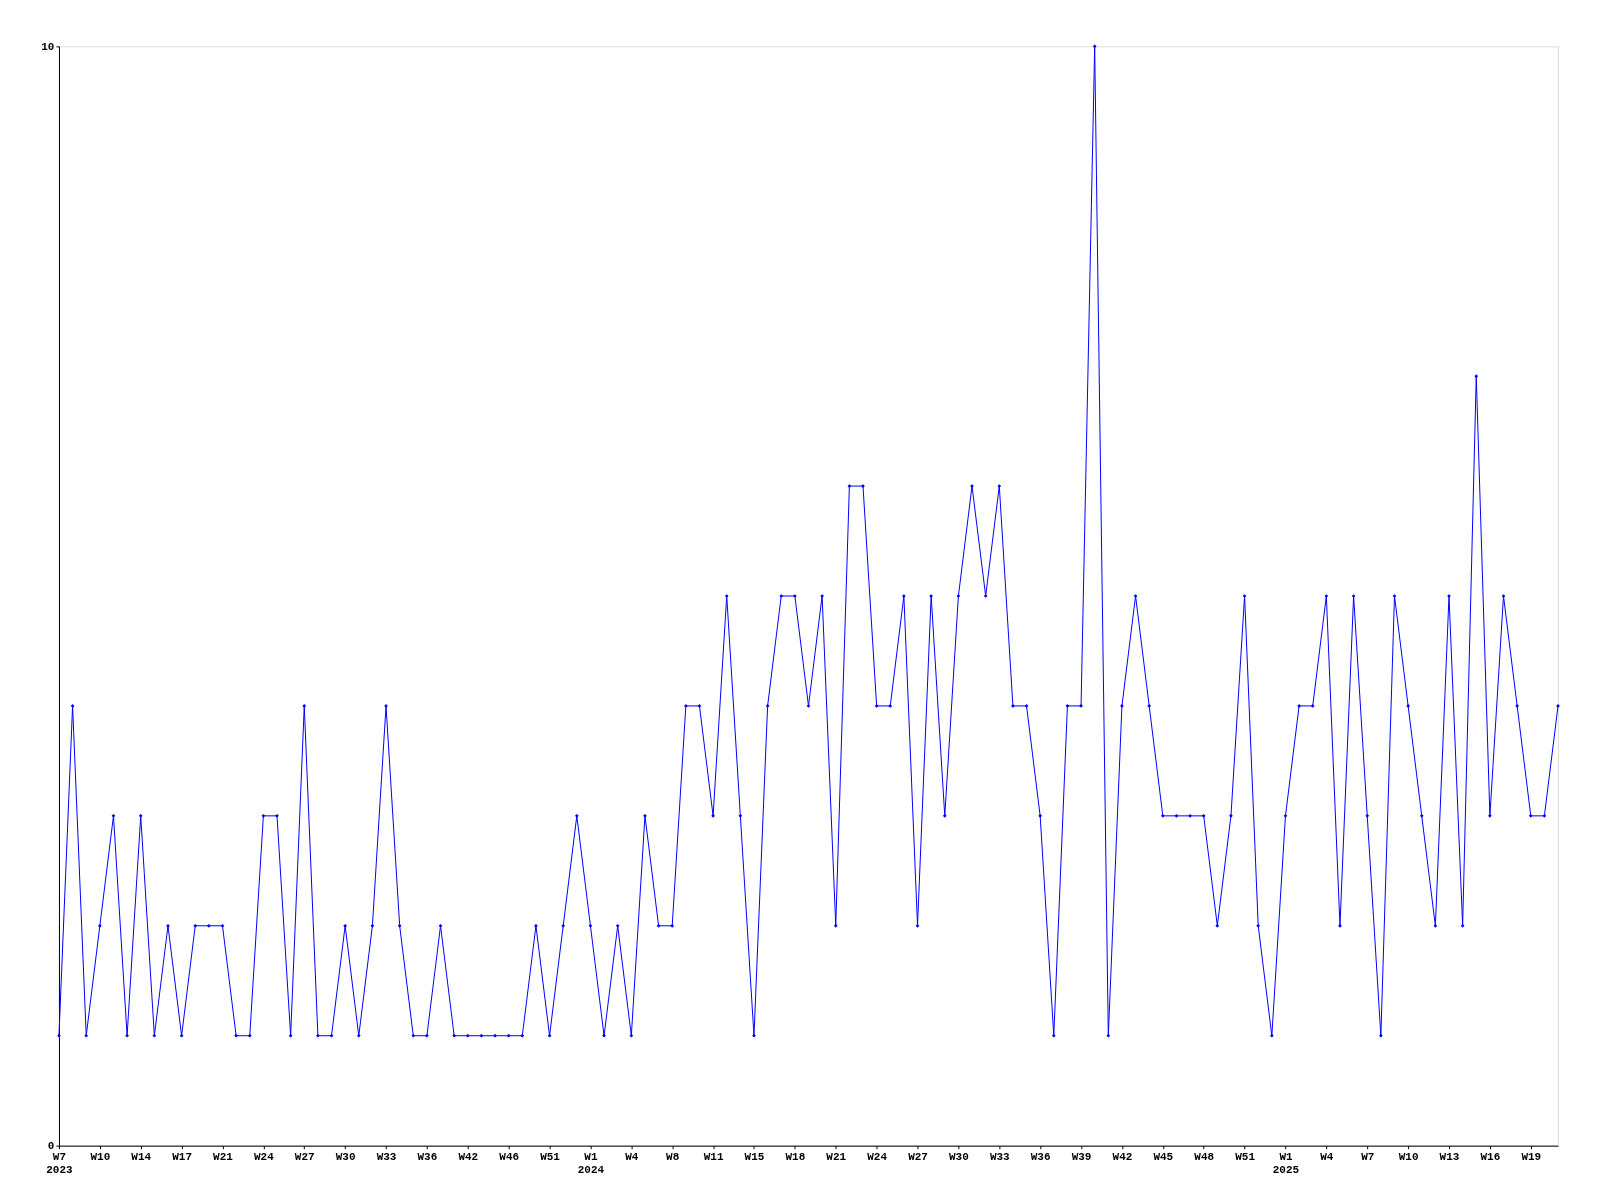 The image size is (1600, 1200). What do you see at coordinates (1531, 1157) in the screenshot?
I see `x-tick-label: W19` at bounding box center [1531, 1157].